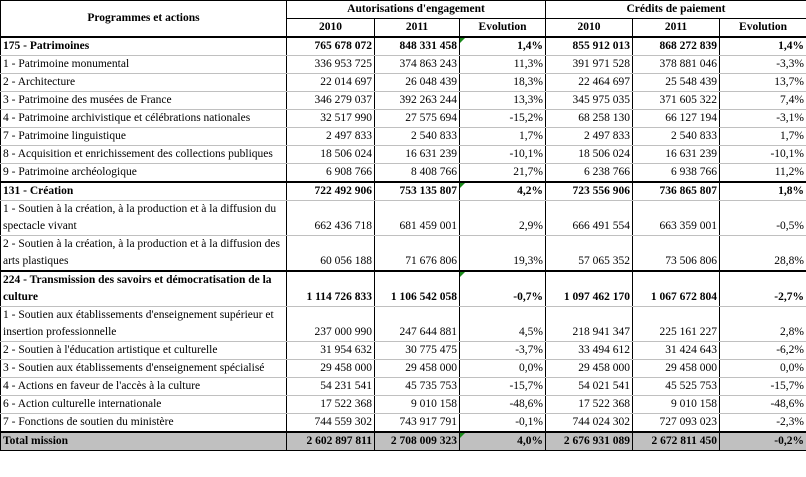 This screenshot has height=477, width=806. What do you see at coordinates (330, 82) in the screenshot?
I see `ae-2010-cell: 22 014 697` at bounding box center [330, 82].